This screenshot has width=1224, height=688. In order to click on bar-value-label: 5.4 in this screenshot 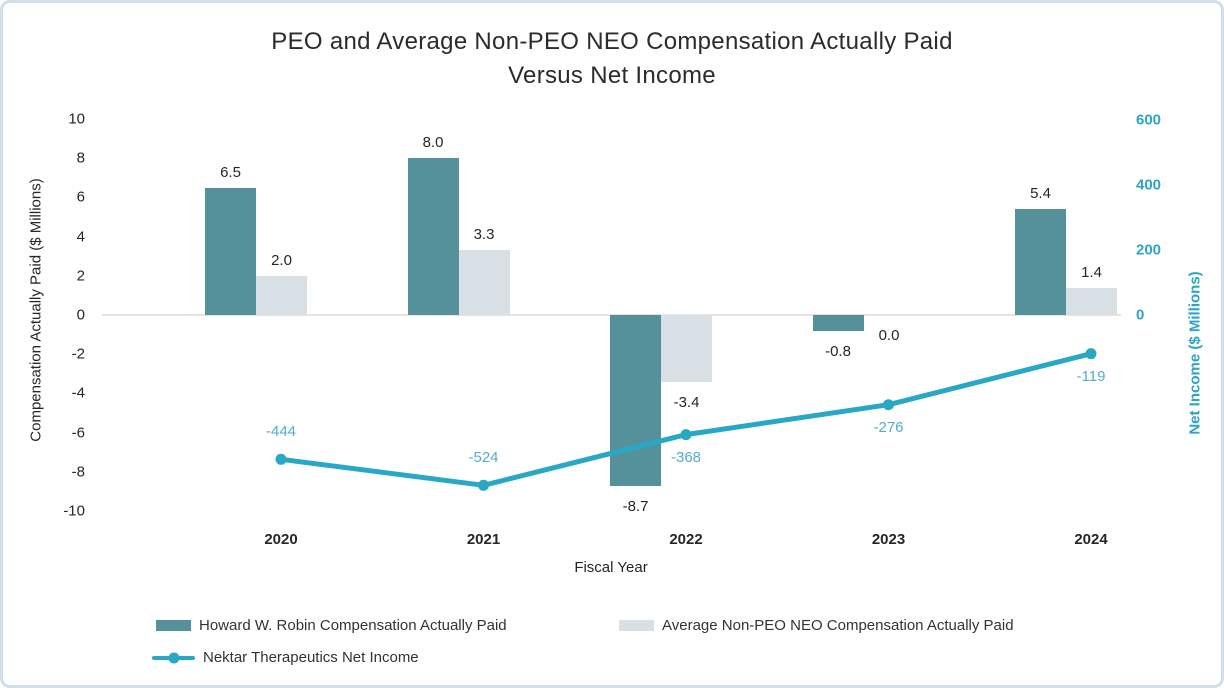, I will do `click(1040, 194)`.